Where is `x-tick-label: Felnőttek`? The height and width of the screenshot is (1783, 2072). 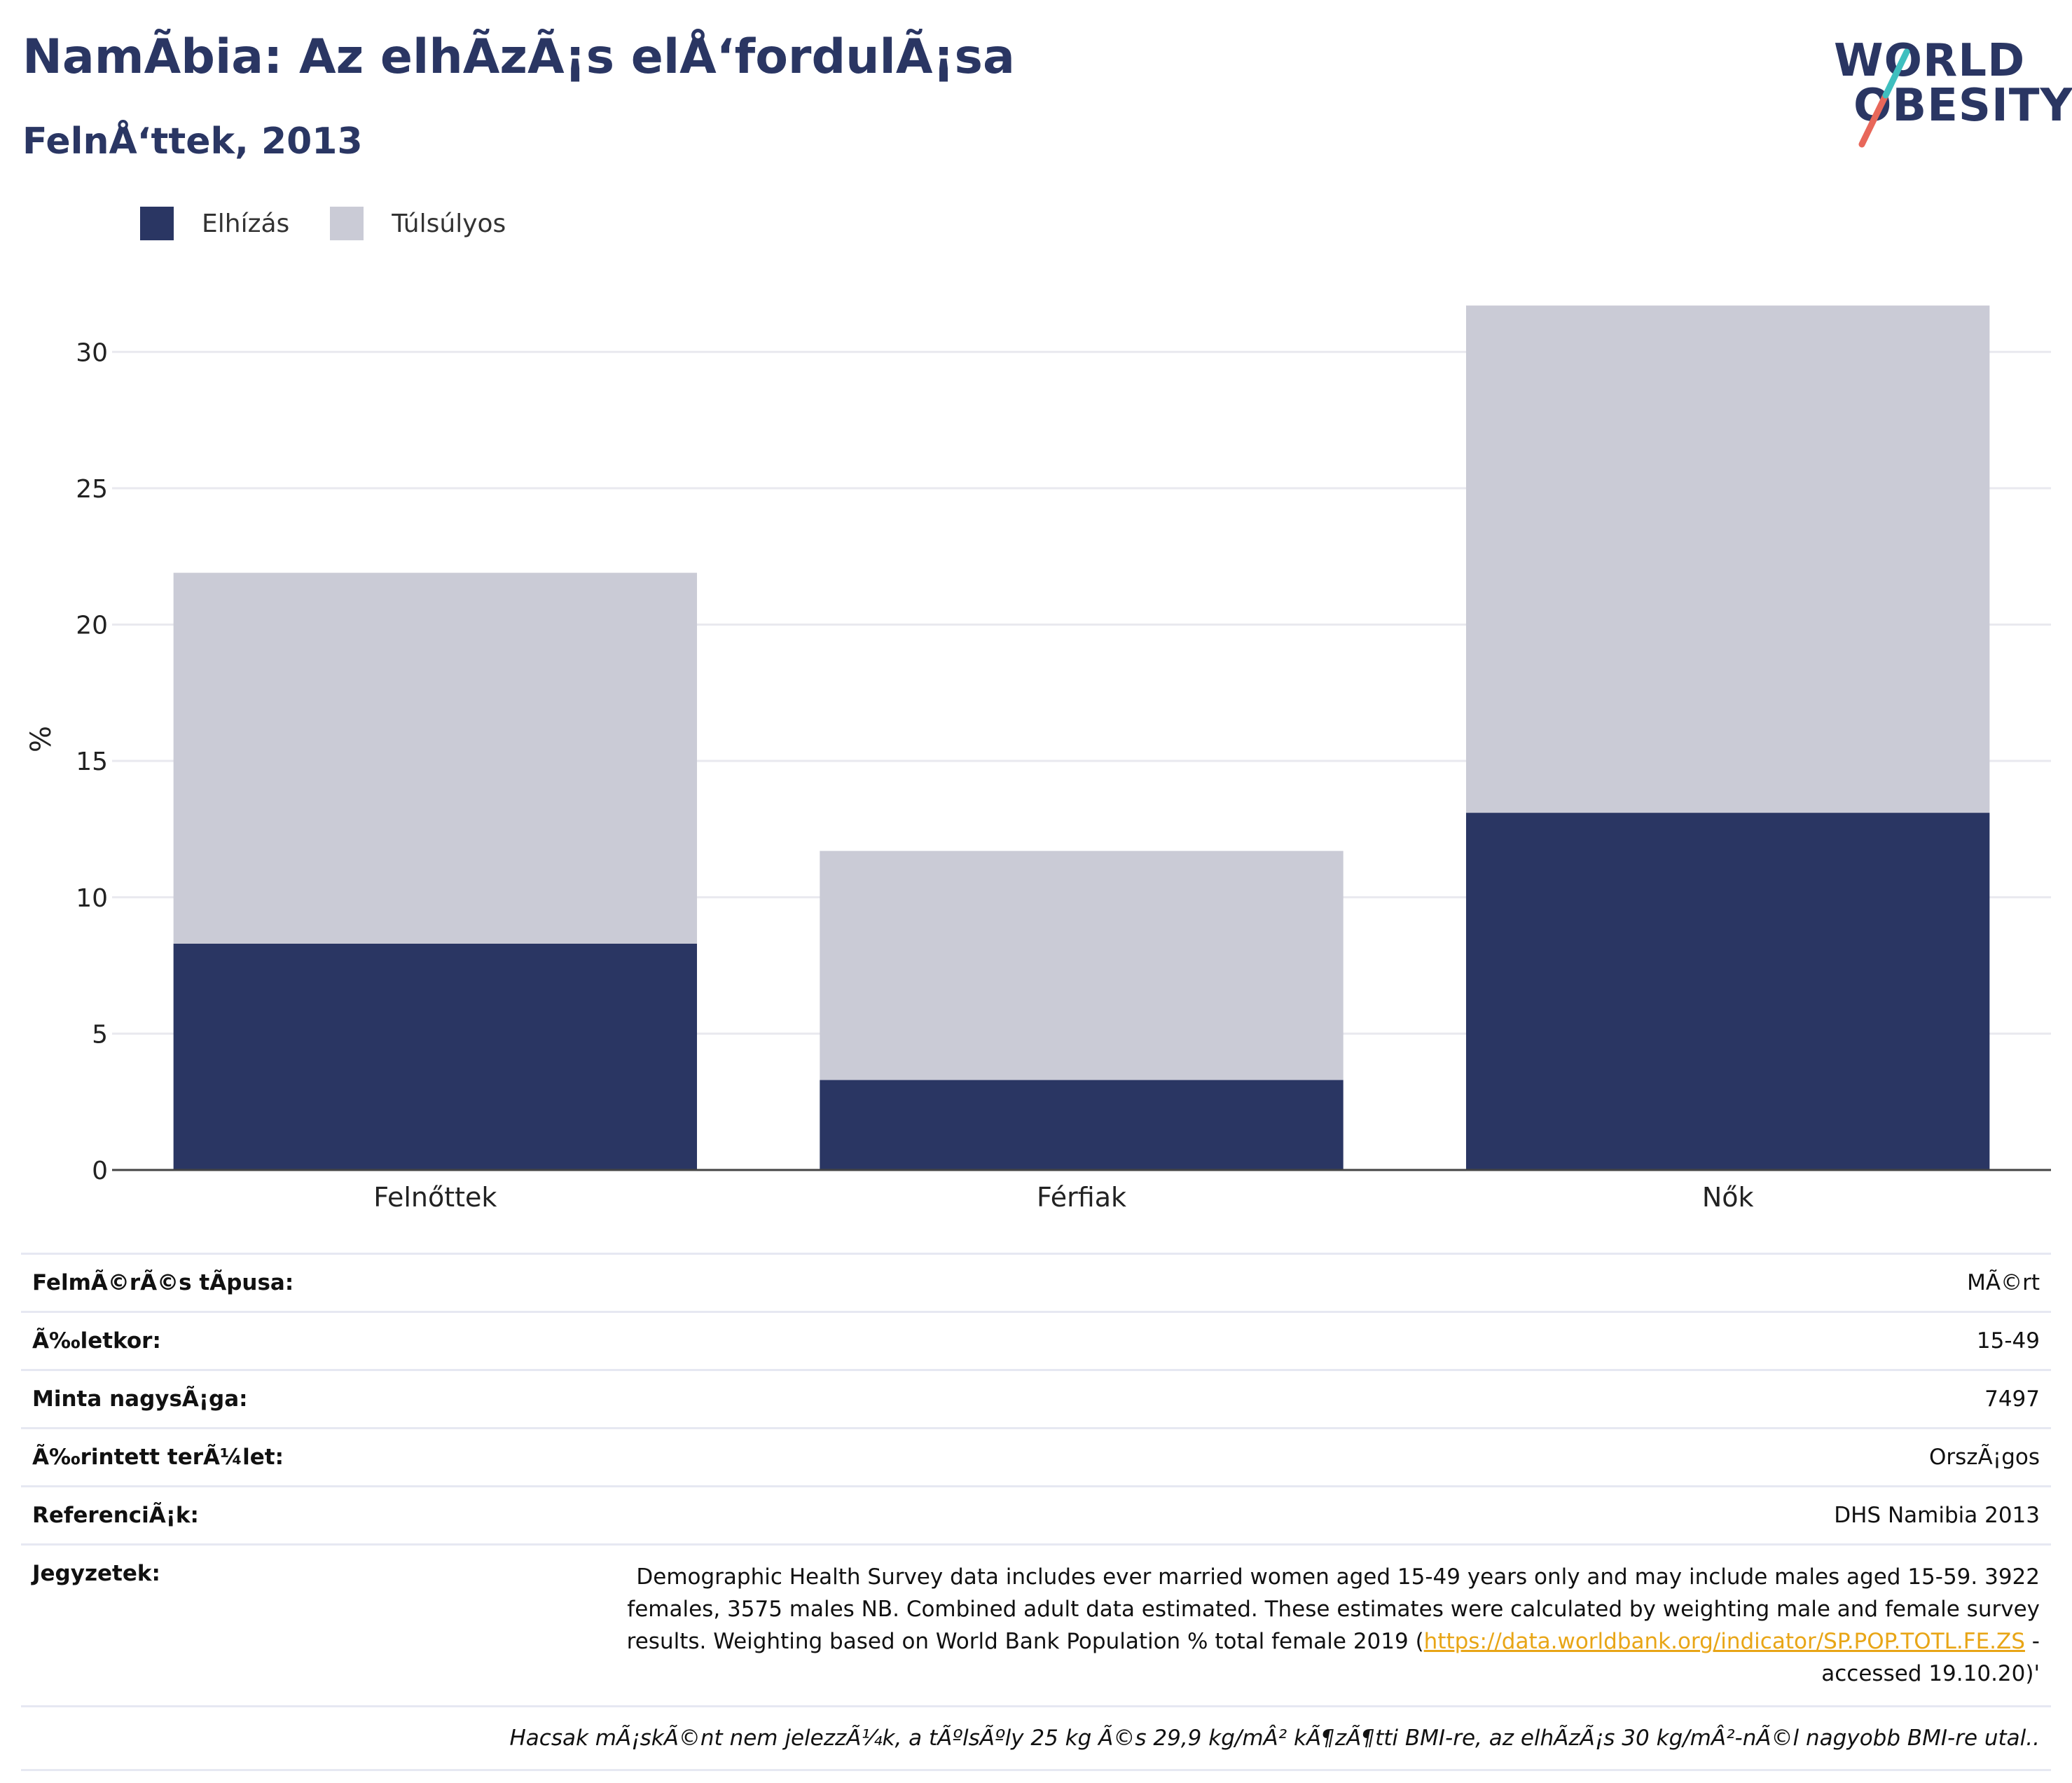 x-tick-label: Felnőttek is located at coordinates (435, 1197).